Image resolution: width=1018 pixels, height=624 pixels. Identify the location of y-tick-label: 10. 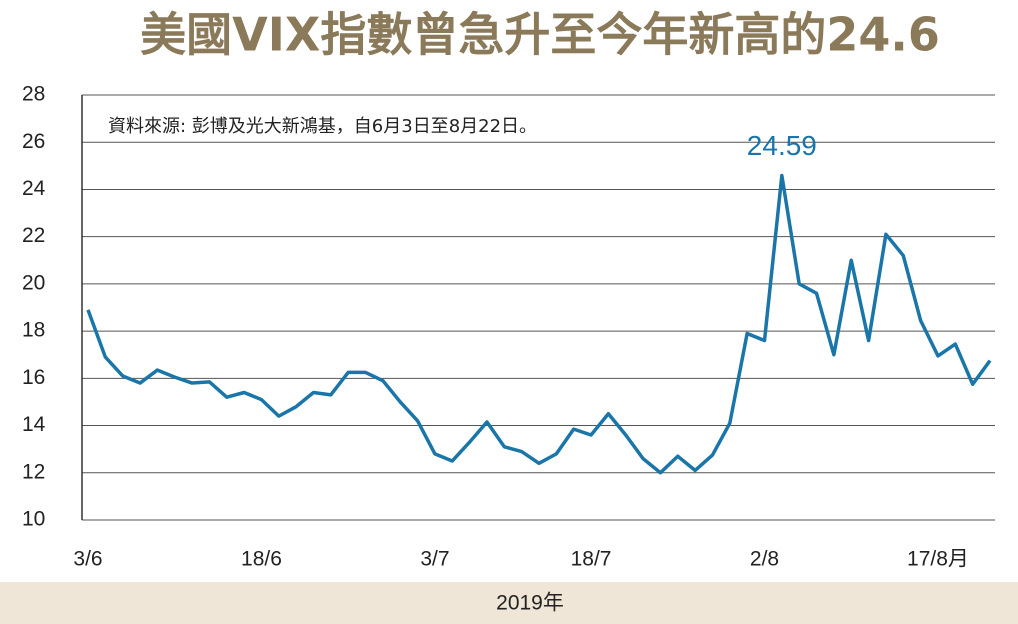
(33, 519).